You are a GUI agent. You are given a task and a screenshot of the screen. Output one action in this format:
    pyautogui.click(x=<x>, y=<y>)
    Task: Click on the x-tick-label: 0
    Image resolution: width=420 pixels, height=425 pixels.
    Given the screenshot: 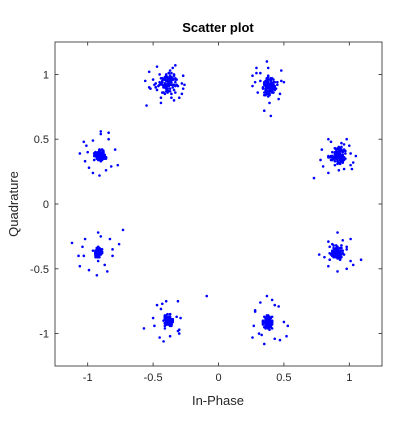 What is the action you would take?
    pyautogui.click(x=218, y=378)
    